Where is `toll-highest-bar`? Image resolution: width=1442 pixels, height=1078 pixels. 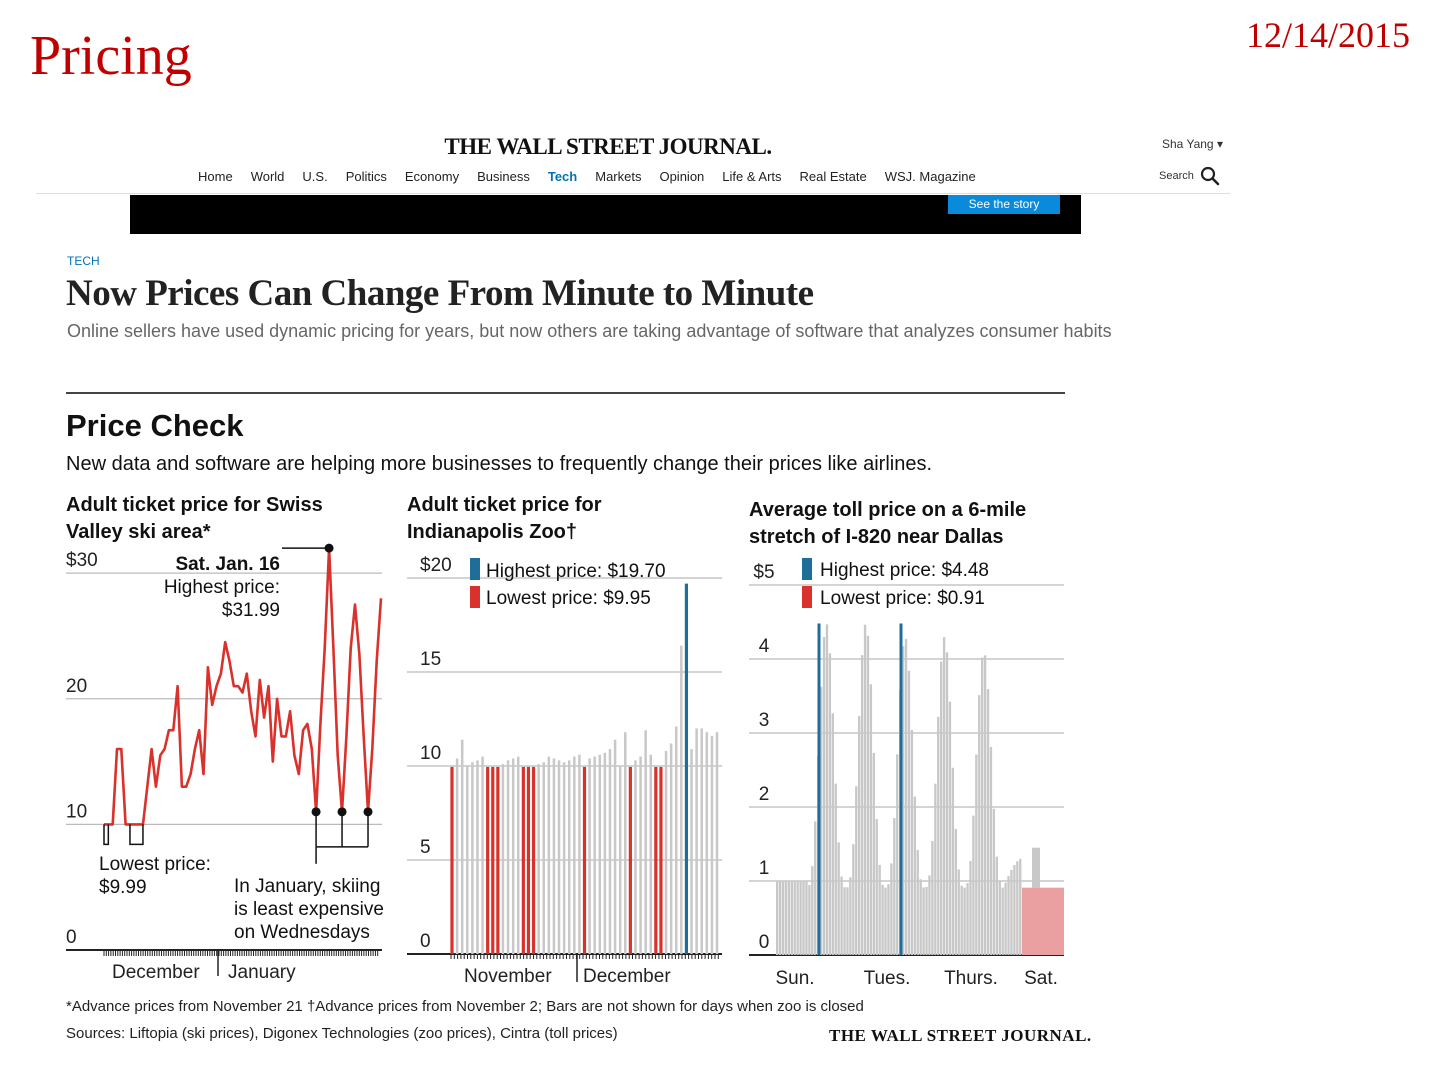
toll-highest-bar is located at coordinates (901, 789).